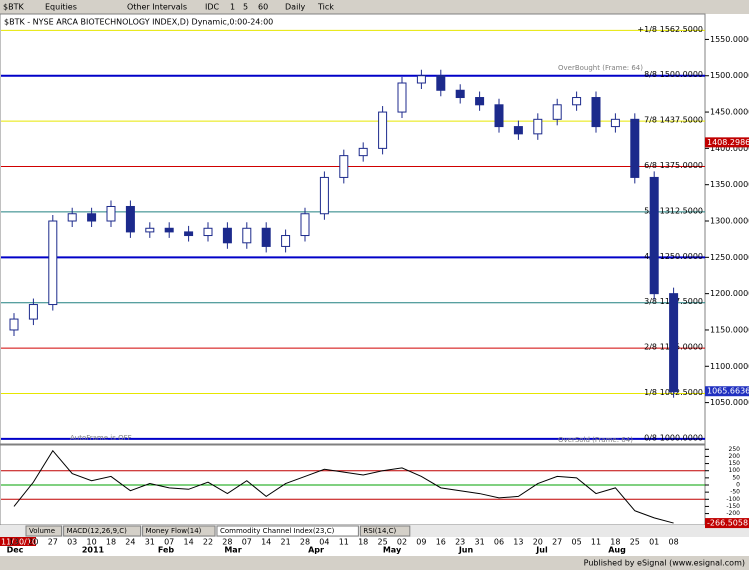  What do you see at coordinates (681, 74) in the screenshot?
I see `level-label: 1500.0000` at bounding box center [681, 74].